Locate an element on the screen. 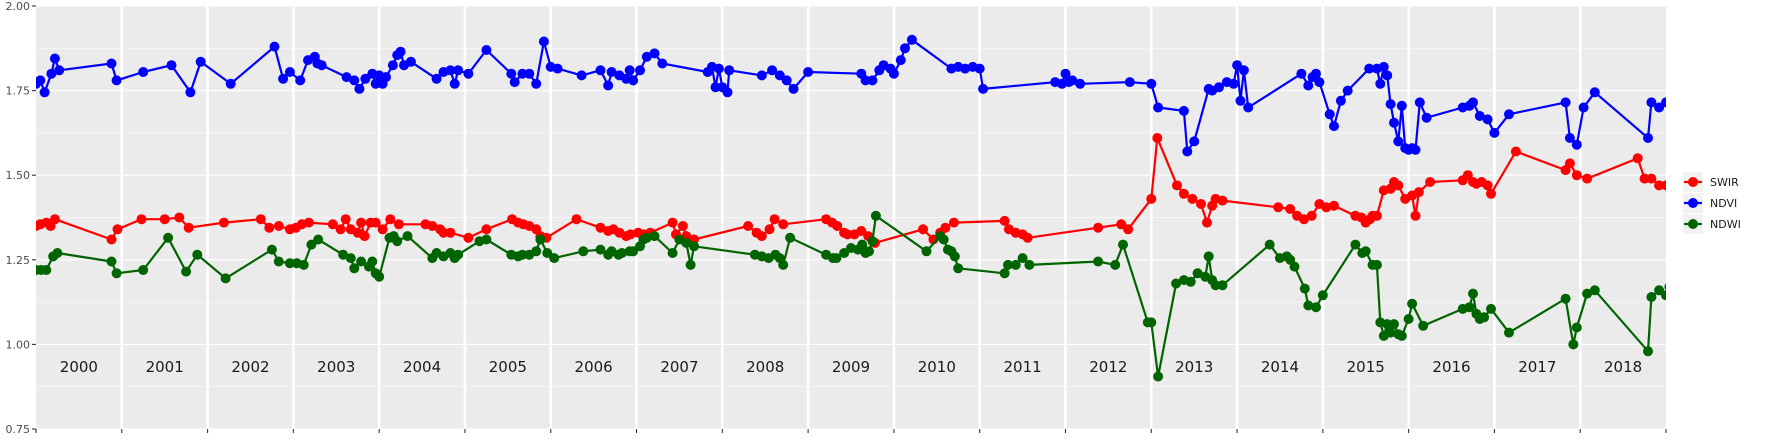 The height and width of the screenshot is (442, 1773). legend-key-point is located at coordinates (1693, 182).